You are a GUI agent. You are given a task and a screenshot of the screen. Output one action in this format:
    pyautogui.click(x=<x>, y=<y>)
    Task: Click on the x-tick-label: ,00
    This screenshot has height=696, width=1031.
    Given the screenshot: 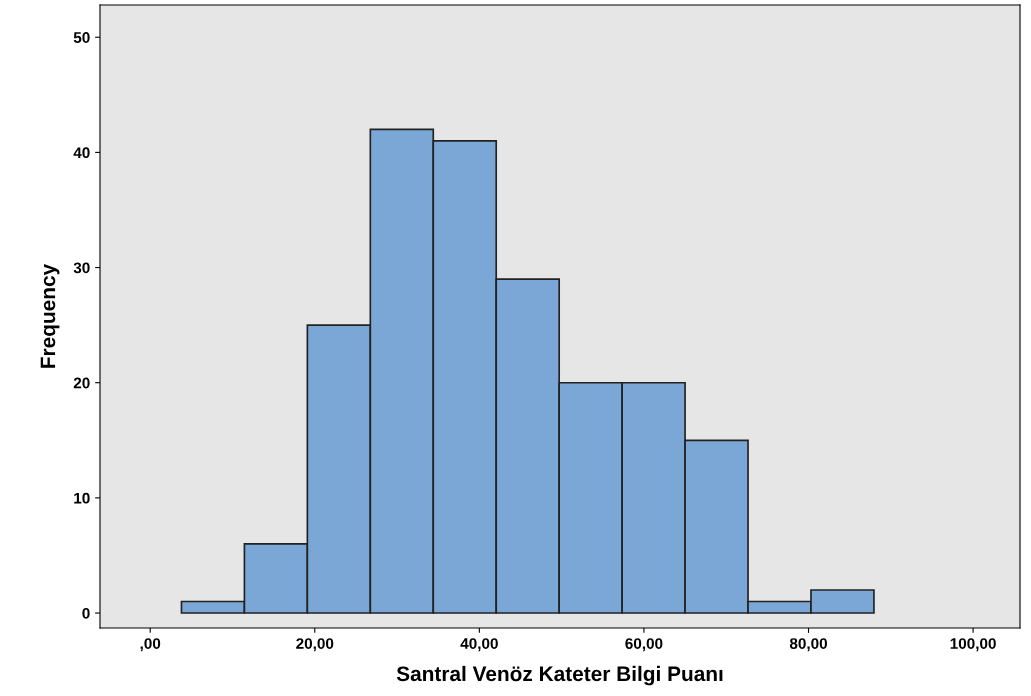 What is the action you would take?
    pyautogui.click(x=150, y=645)
    